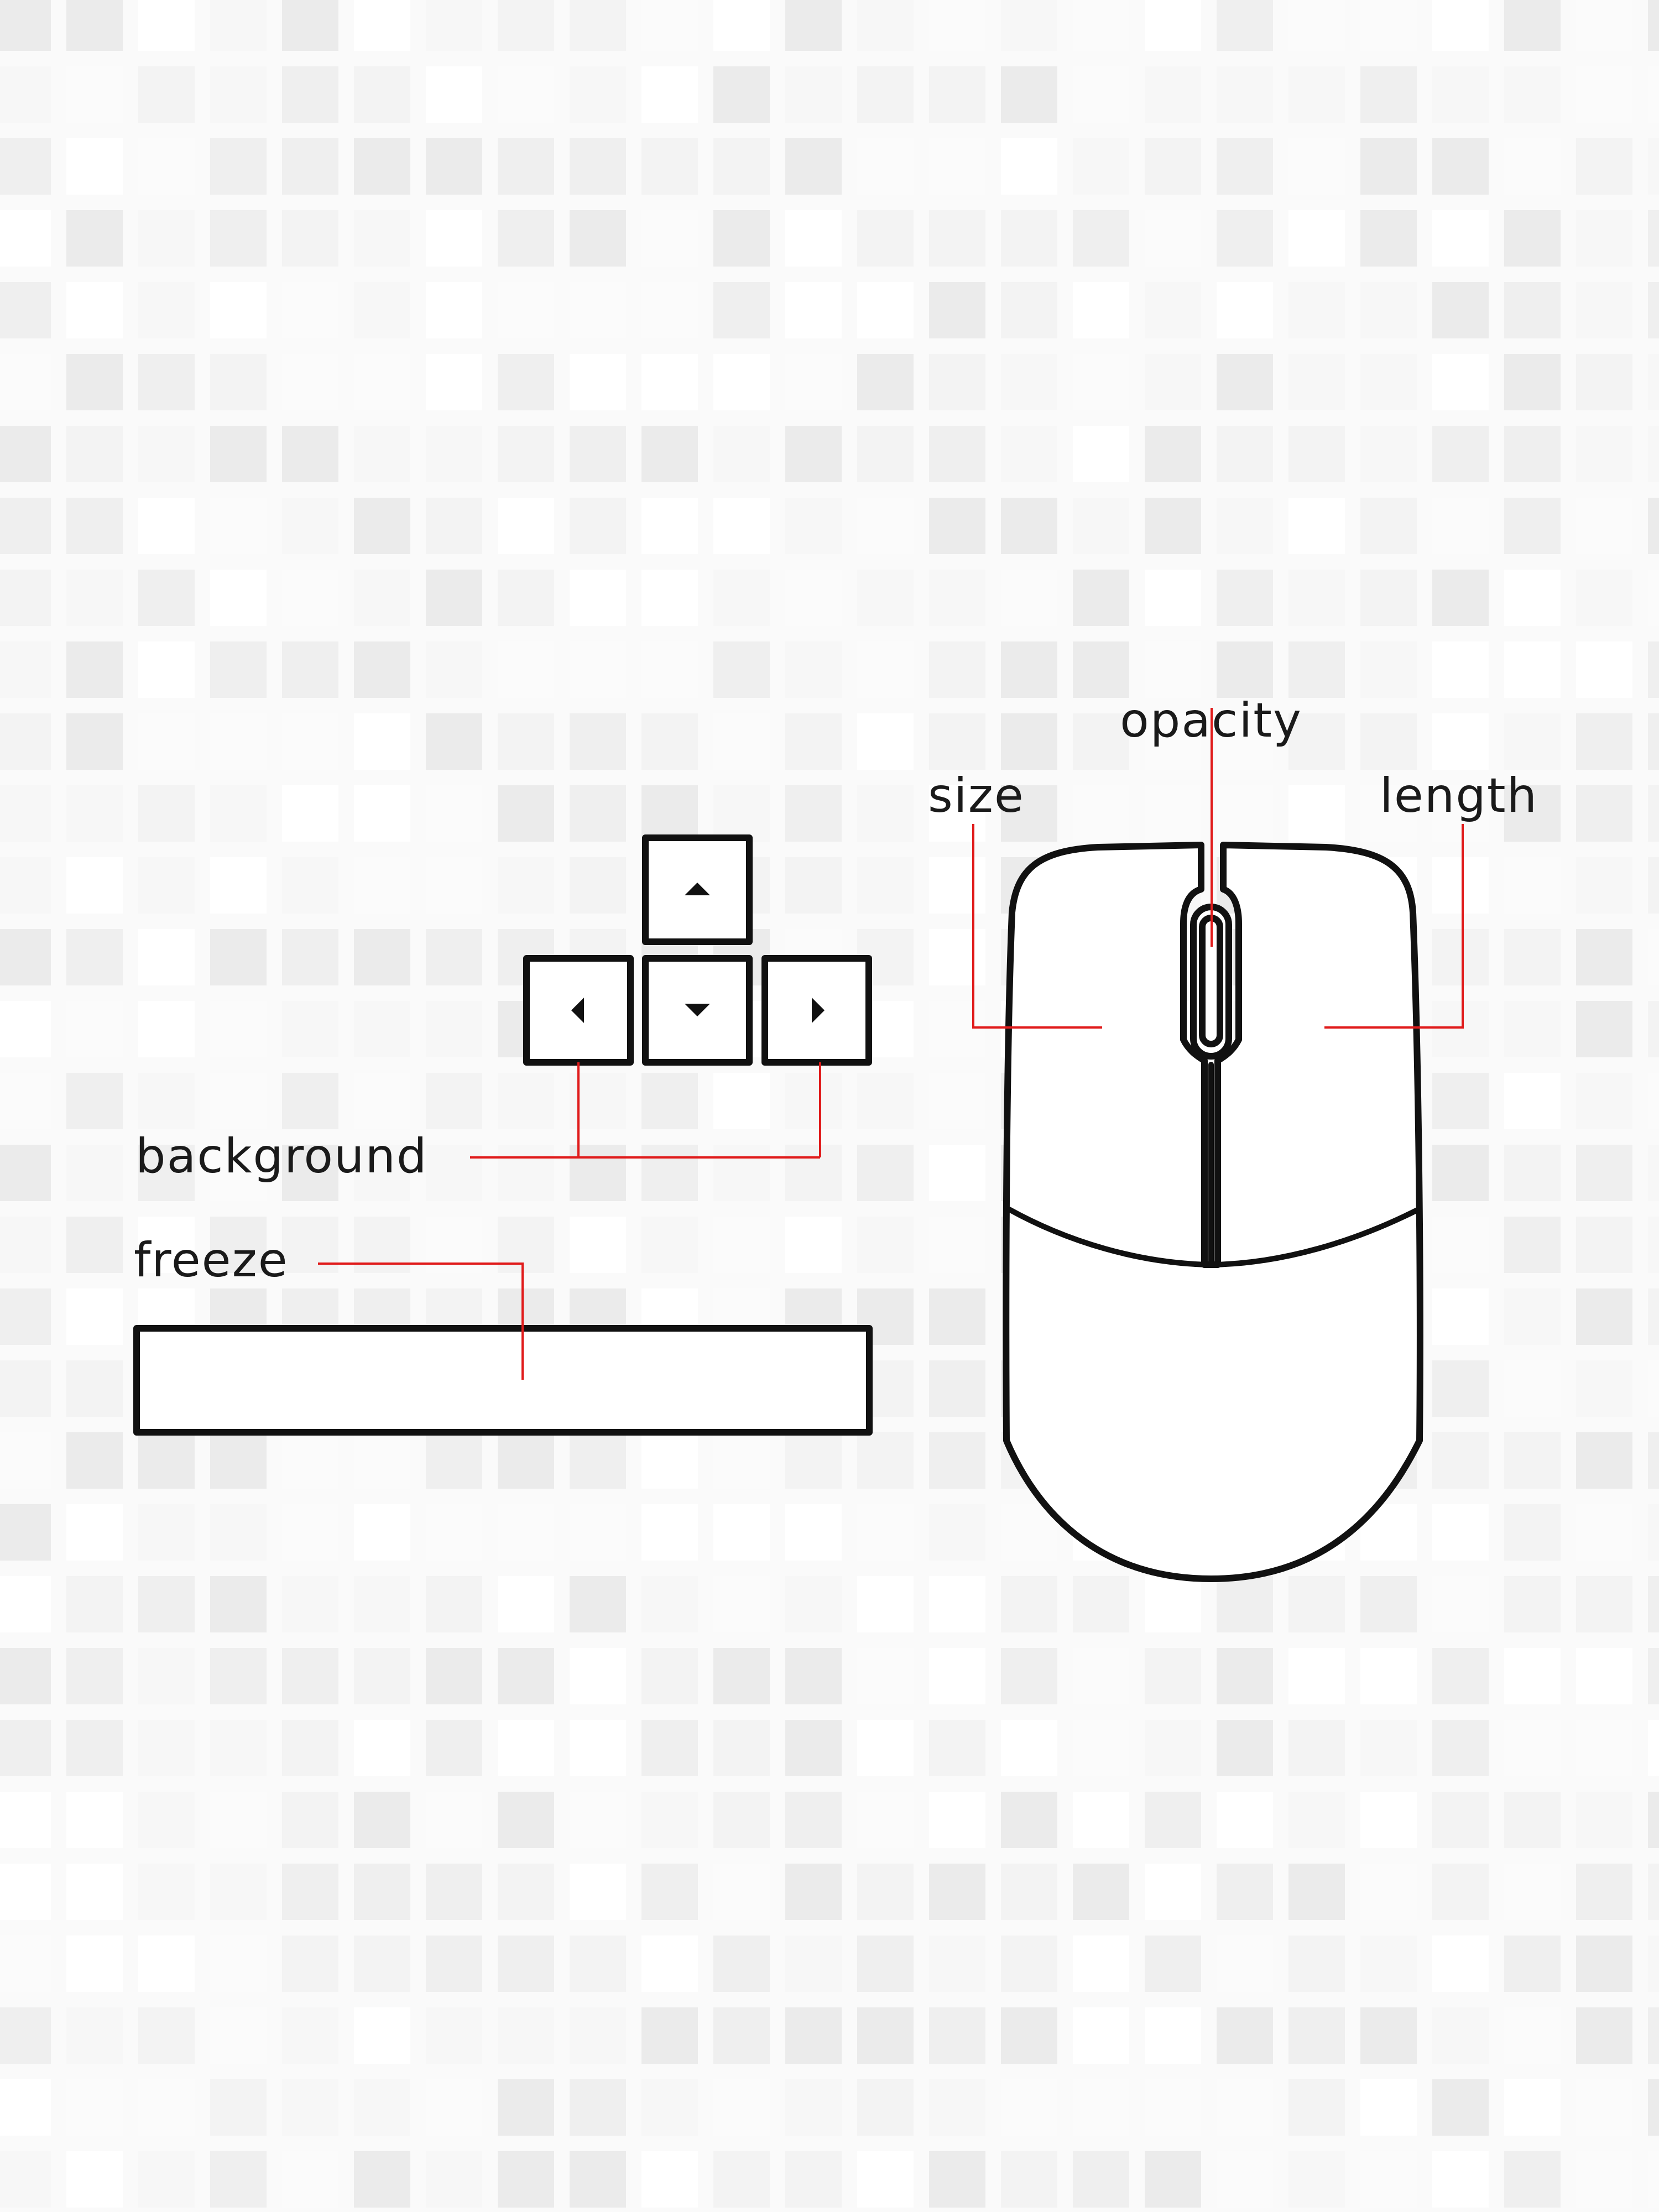 The image size is (1659, 2212). I want to click on spacebar, so click(503, 1381).